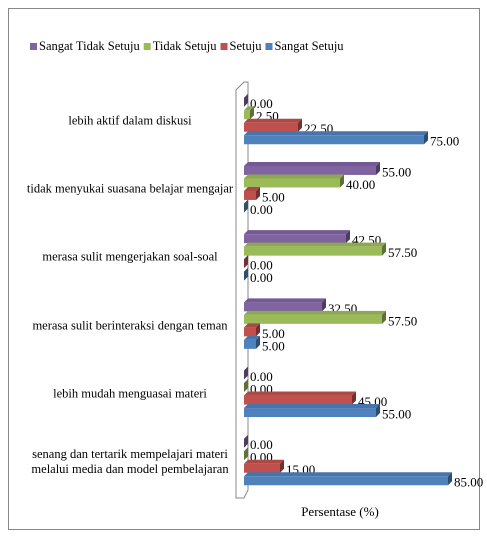  What do you see at coordinates (360, 184) in the screenshot?
I see `value-label: 40.00` at bounding box center [360, 184].